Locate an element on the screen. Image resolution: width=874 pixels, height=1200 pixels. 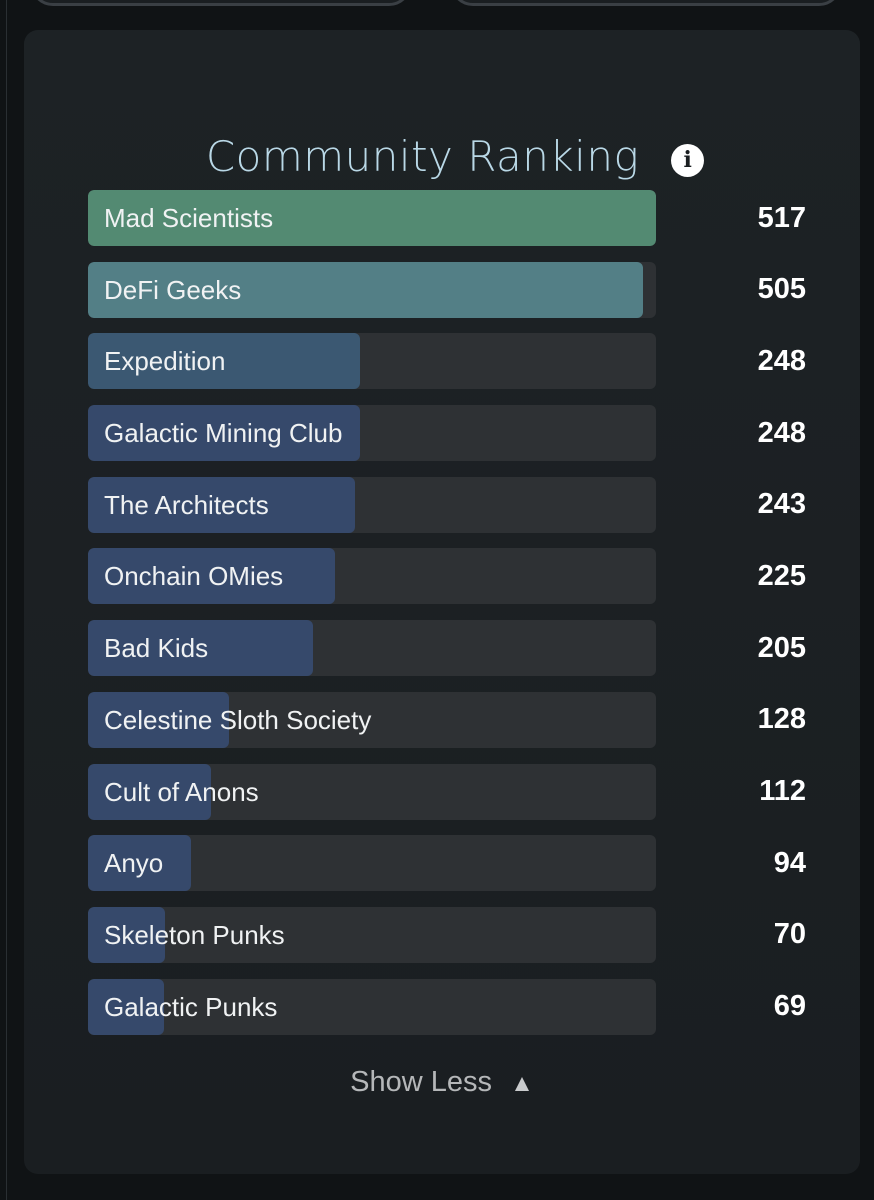
card-header: Community Ranking i is located at coordinates (442, 156).